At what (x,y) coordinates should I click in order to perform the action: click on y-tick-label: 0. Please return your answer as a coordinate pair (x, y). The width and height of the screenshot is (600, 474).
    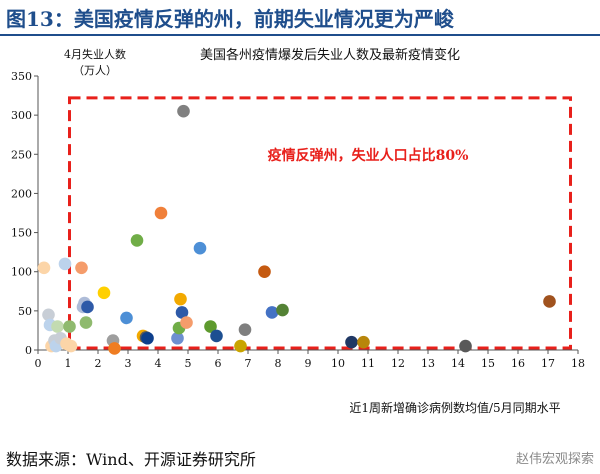
    Looking at the image, I should click on (28, 350).